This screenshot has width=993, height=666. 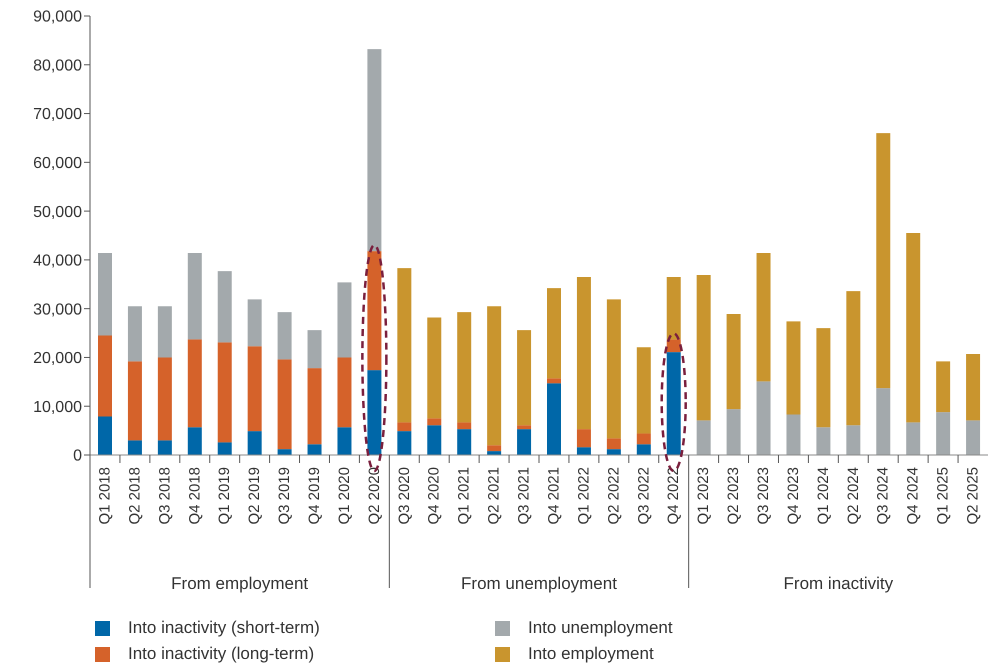 What do you see at coordinates (77, 456) in the screenshot?
I see `y-tick-label: 0` at bounding box center [77, 456].